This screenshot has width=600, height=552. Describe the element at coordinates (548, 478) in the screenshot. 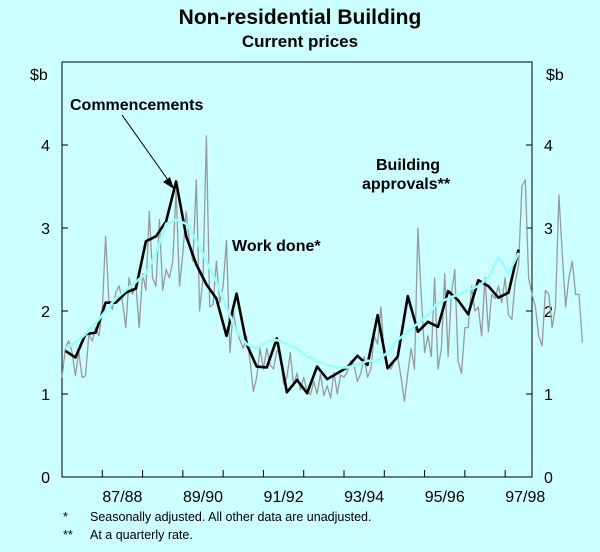

I see `y-tick-label-right: 0` at that location.